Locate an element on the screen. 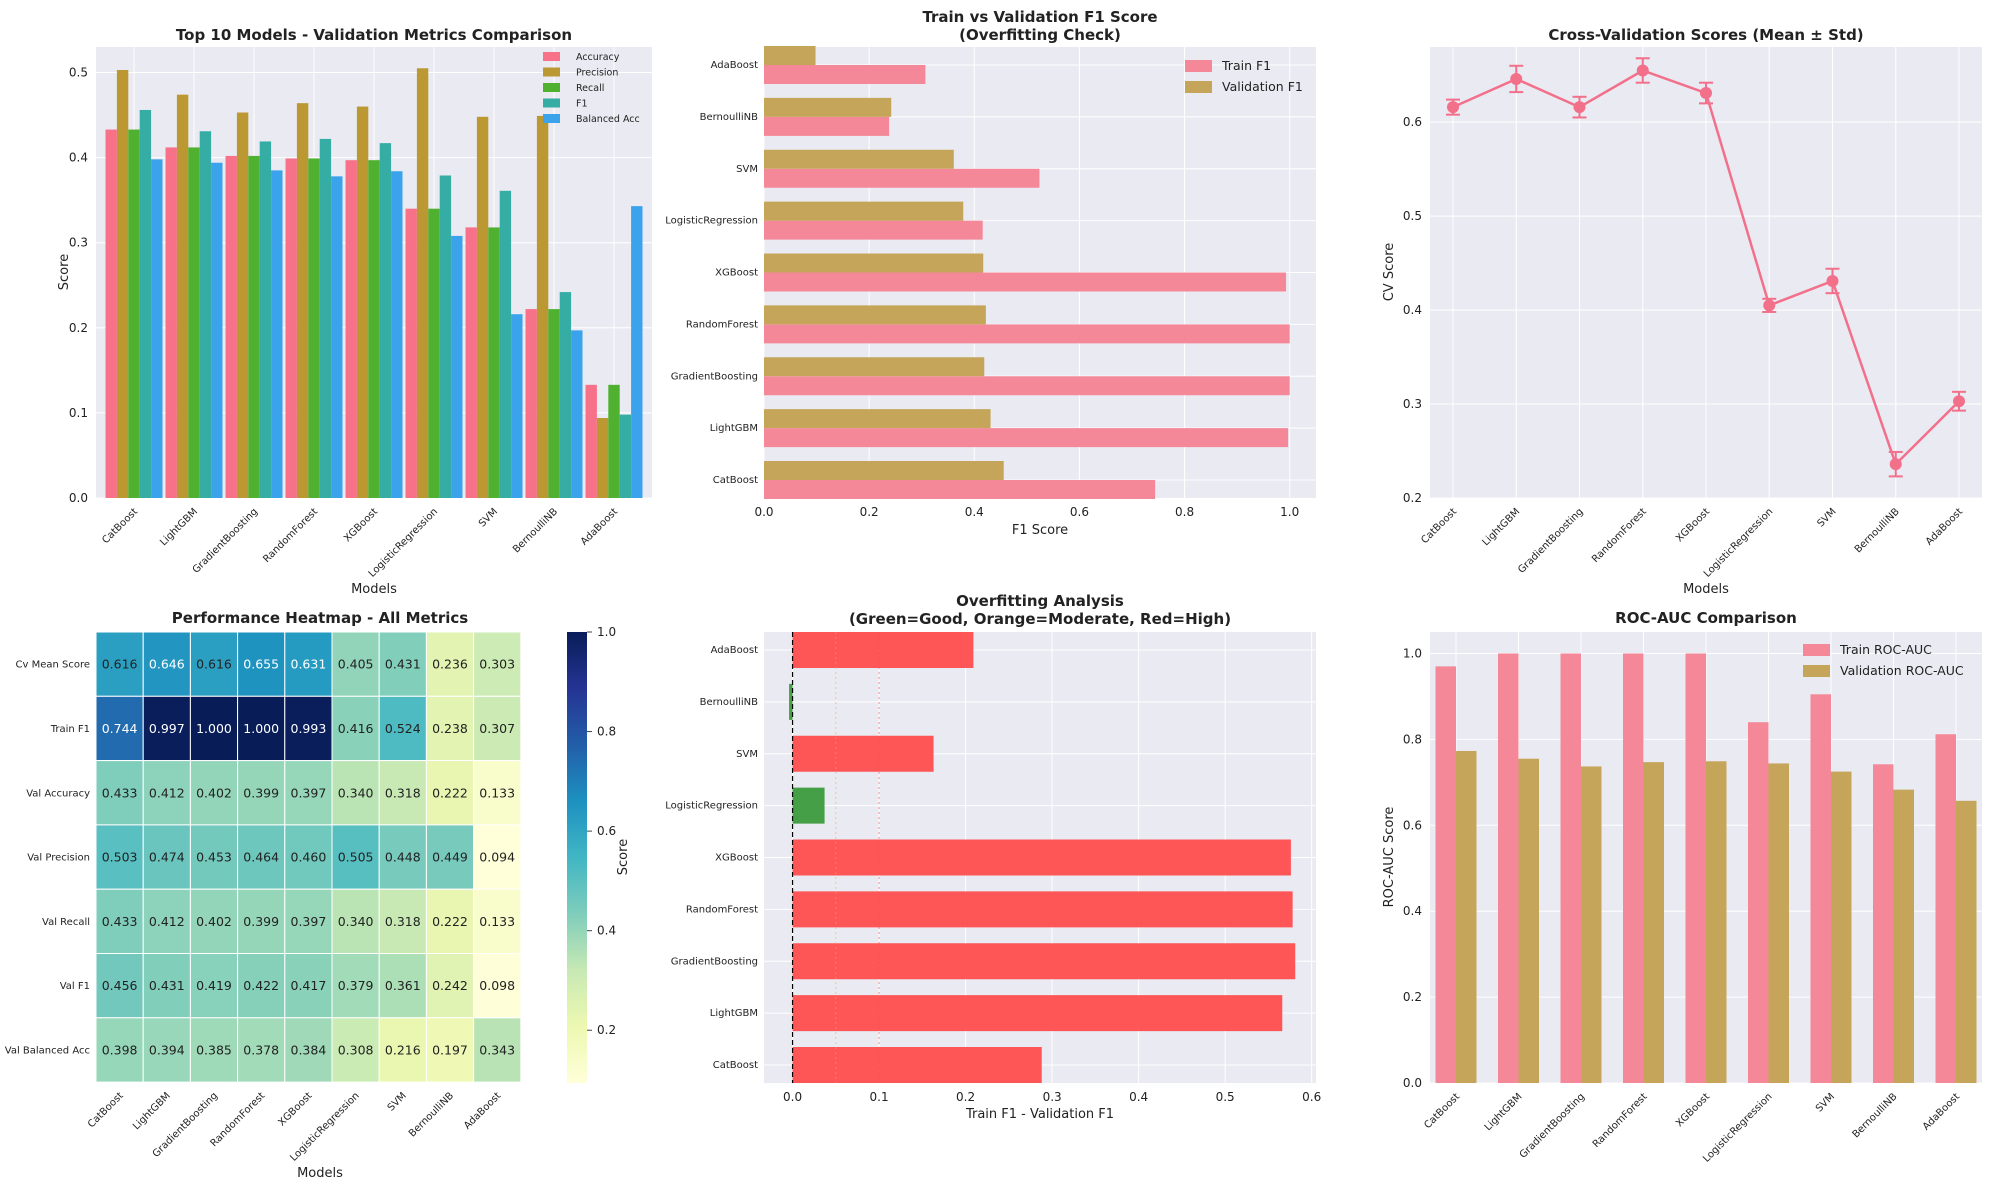 The width and height of the screenshot is (1989, 1189). cell-label: 0.385 is located at coordinates (214, 1049).